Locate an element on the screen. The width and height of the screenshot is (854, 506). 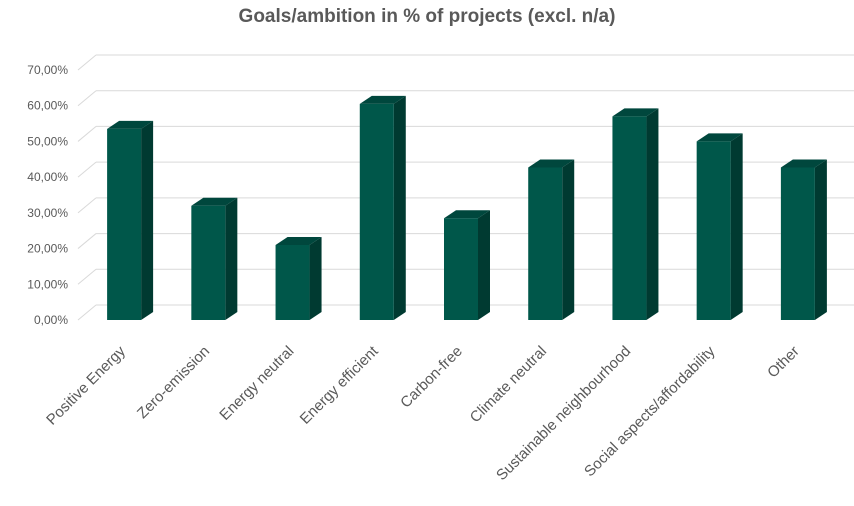
y-tick-label: 70,00% is located at coordinates (47, 70).